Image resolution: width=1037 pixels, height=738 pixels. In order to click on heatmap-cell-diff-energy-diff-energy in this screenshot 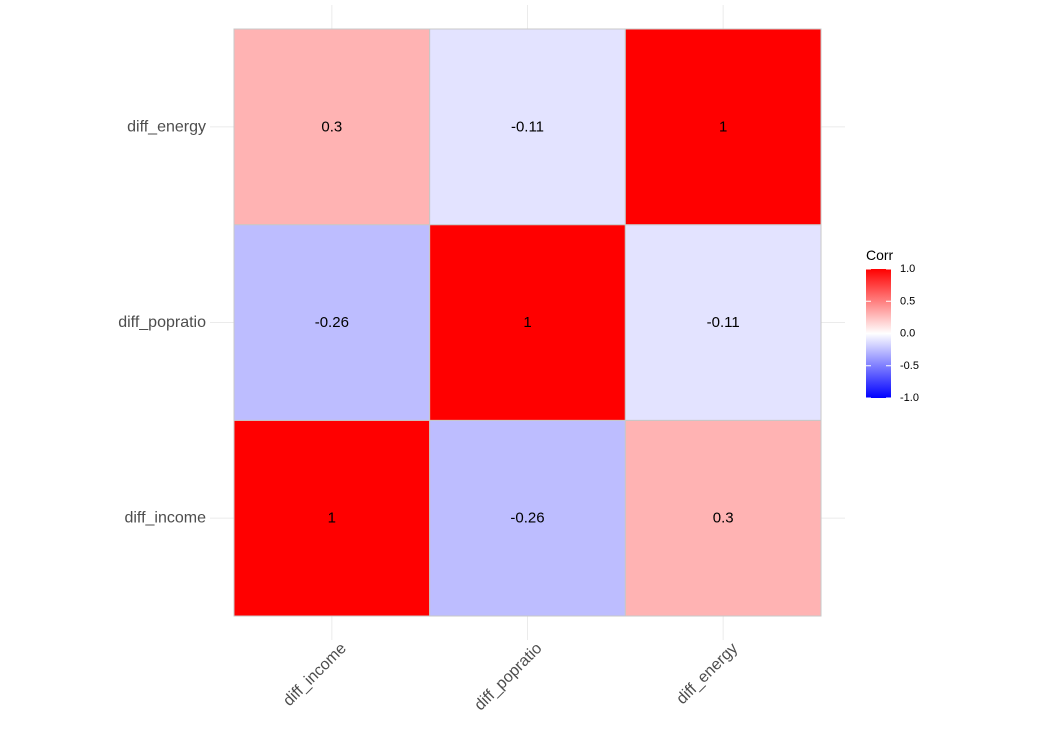, I will do `click(723, 127)`.